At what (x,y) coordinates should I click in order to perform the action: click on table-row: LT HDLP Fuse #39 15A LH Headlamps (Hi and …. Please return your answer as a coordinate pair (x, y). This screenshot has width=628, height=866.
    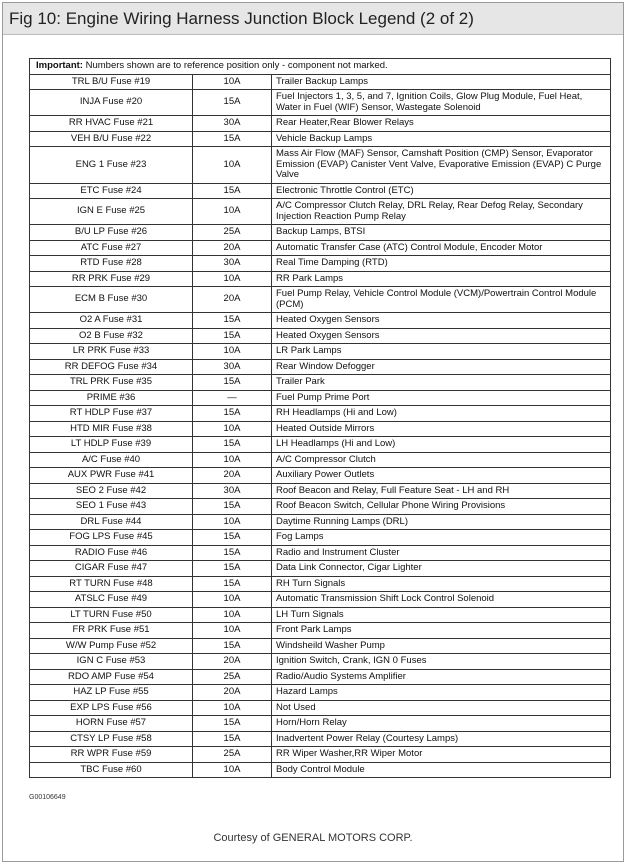
    Looking at the image, I should click on (320, 444).